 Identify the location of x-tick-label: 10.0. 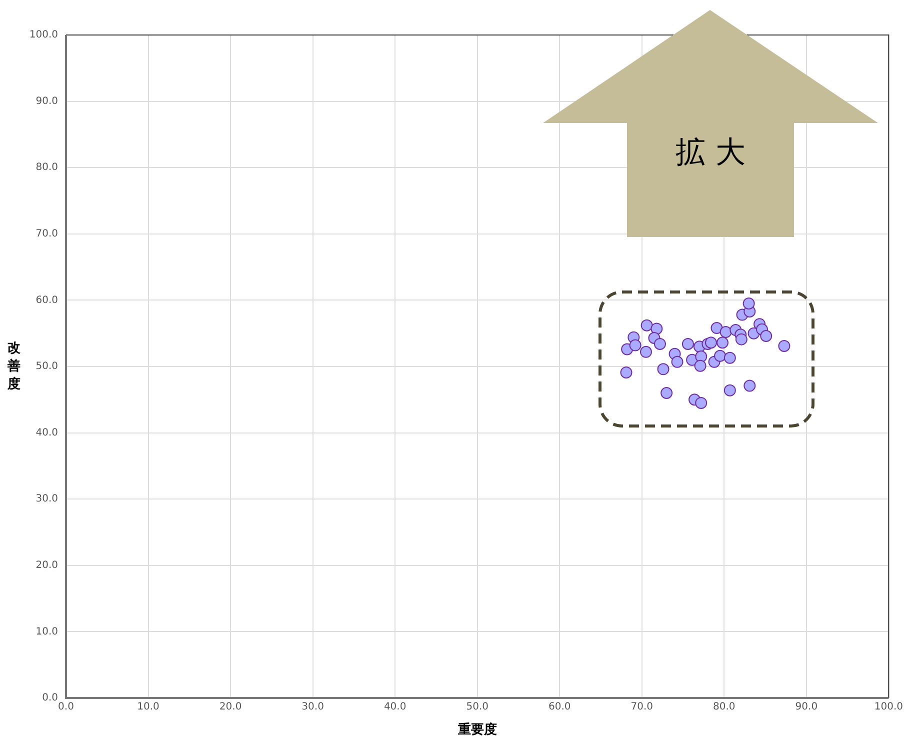
(148, 707).